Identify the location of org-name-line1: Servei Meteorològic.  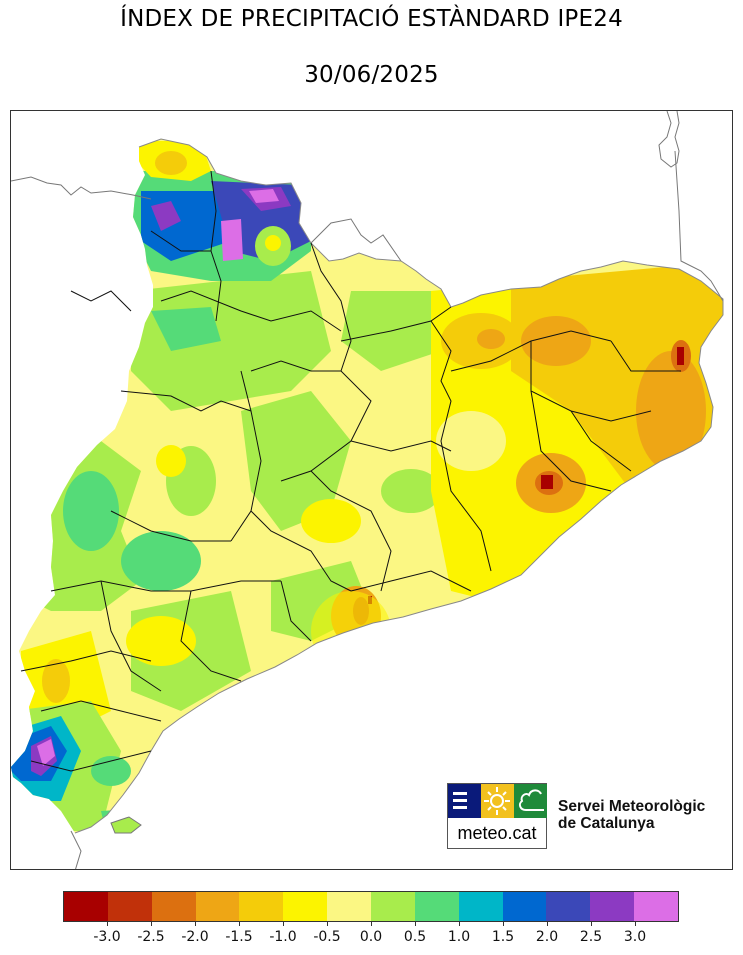
(632, 806).